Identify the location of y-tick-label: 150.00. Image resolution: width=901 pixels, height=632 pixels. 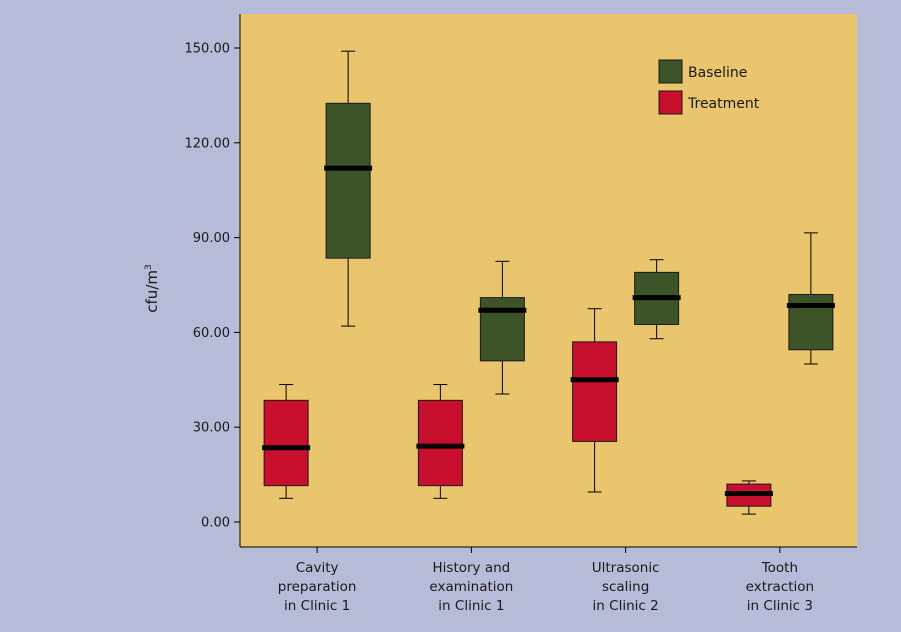
(208, 49).